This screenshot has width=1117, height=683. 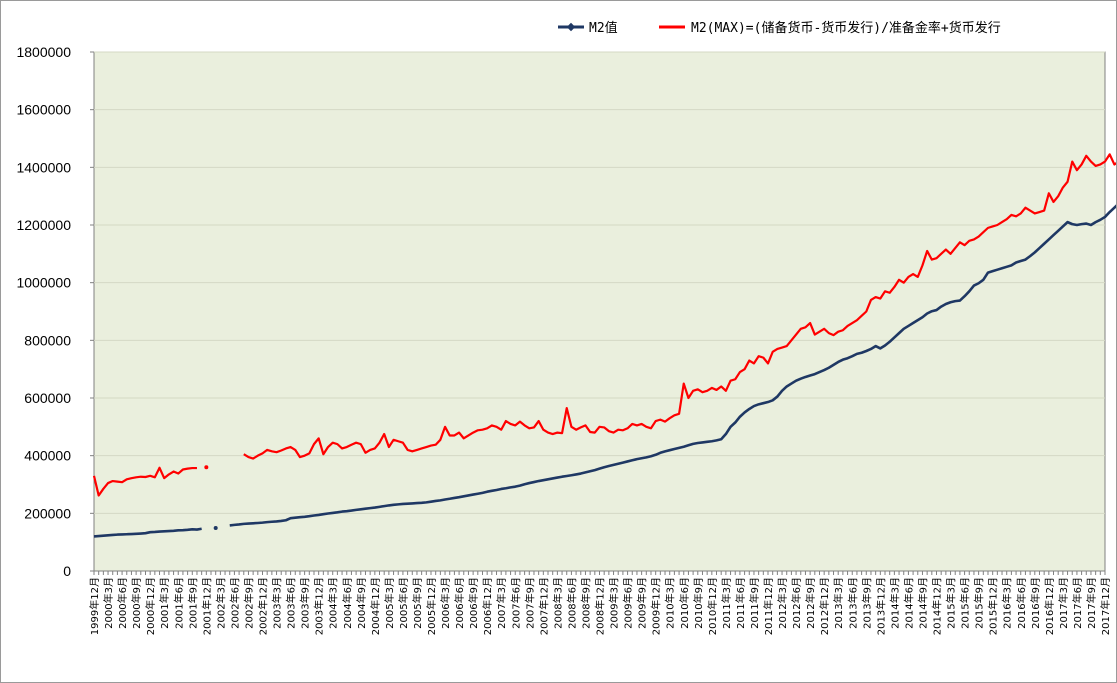 I want to click on y-tick-label: 1200000, so click(x=43, y=225).